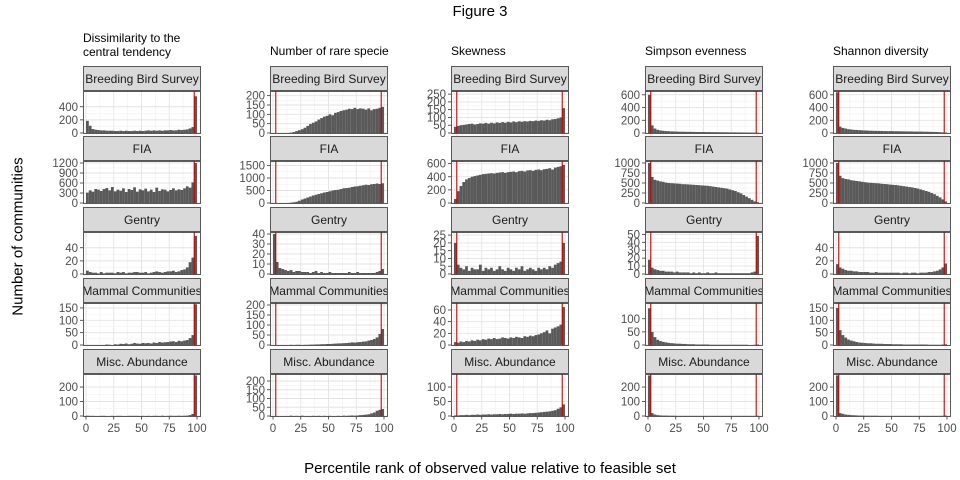 This screenshot has width=960, height=480. What do you see at coordinates (328, 291) in the screenshot?
I see `facet-label: Mammal Communities` at bounding box center [328, 291].